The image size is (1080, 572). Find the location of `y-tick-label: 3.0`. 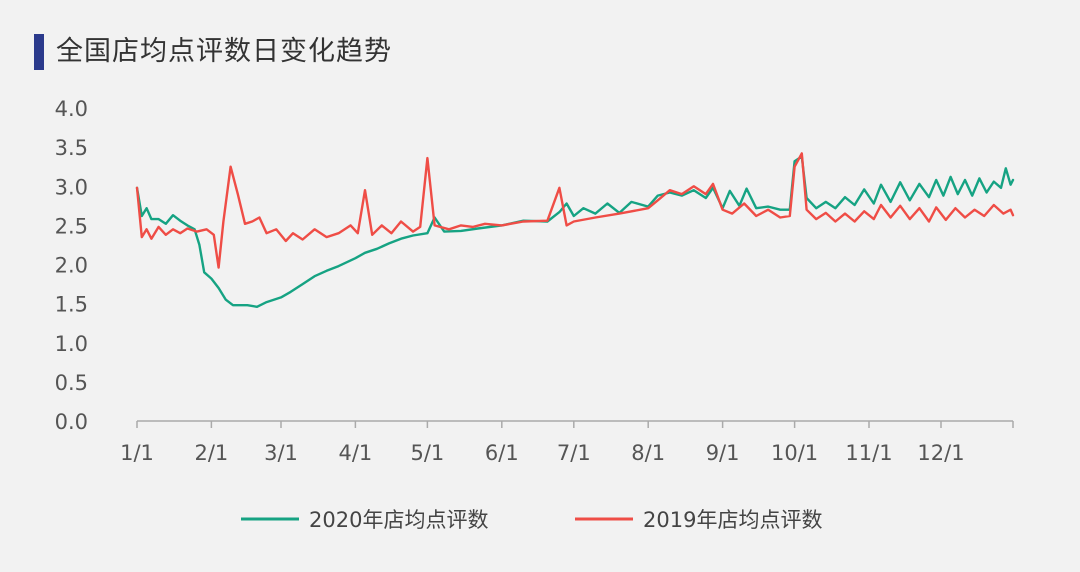

y-tick-label: 3.0 is located at coordinates (71, 187).